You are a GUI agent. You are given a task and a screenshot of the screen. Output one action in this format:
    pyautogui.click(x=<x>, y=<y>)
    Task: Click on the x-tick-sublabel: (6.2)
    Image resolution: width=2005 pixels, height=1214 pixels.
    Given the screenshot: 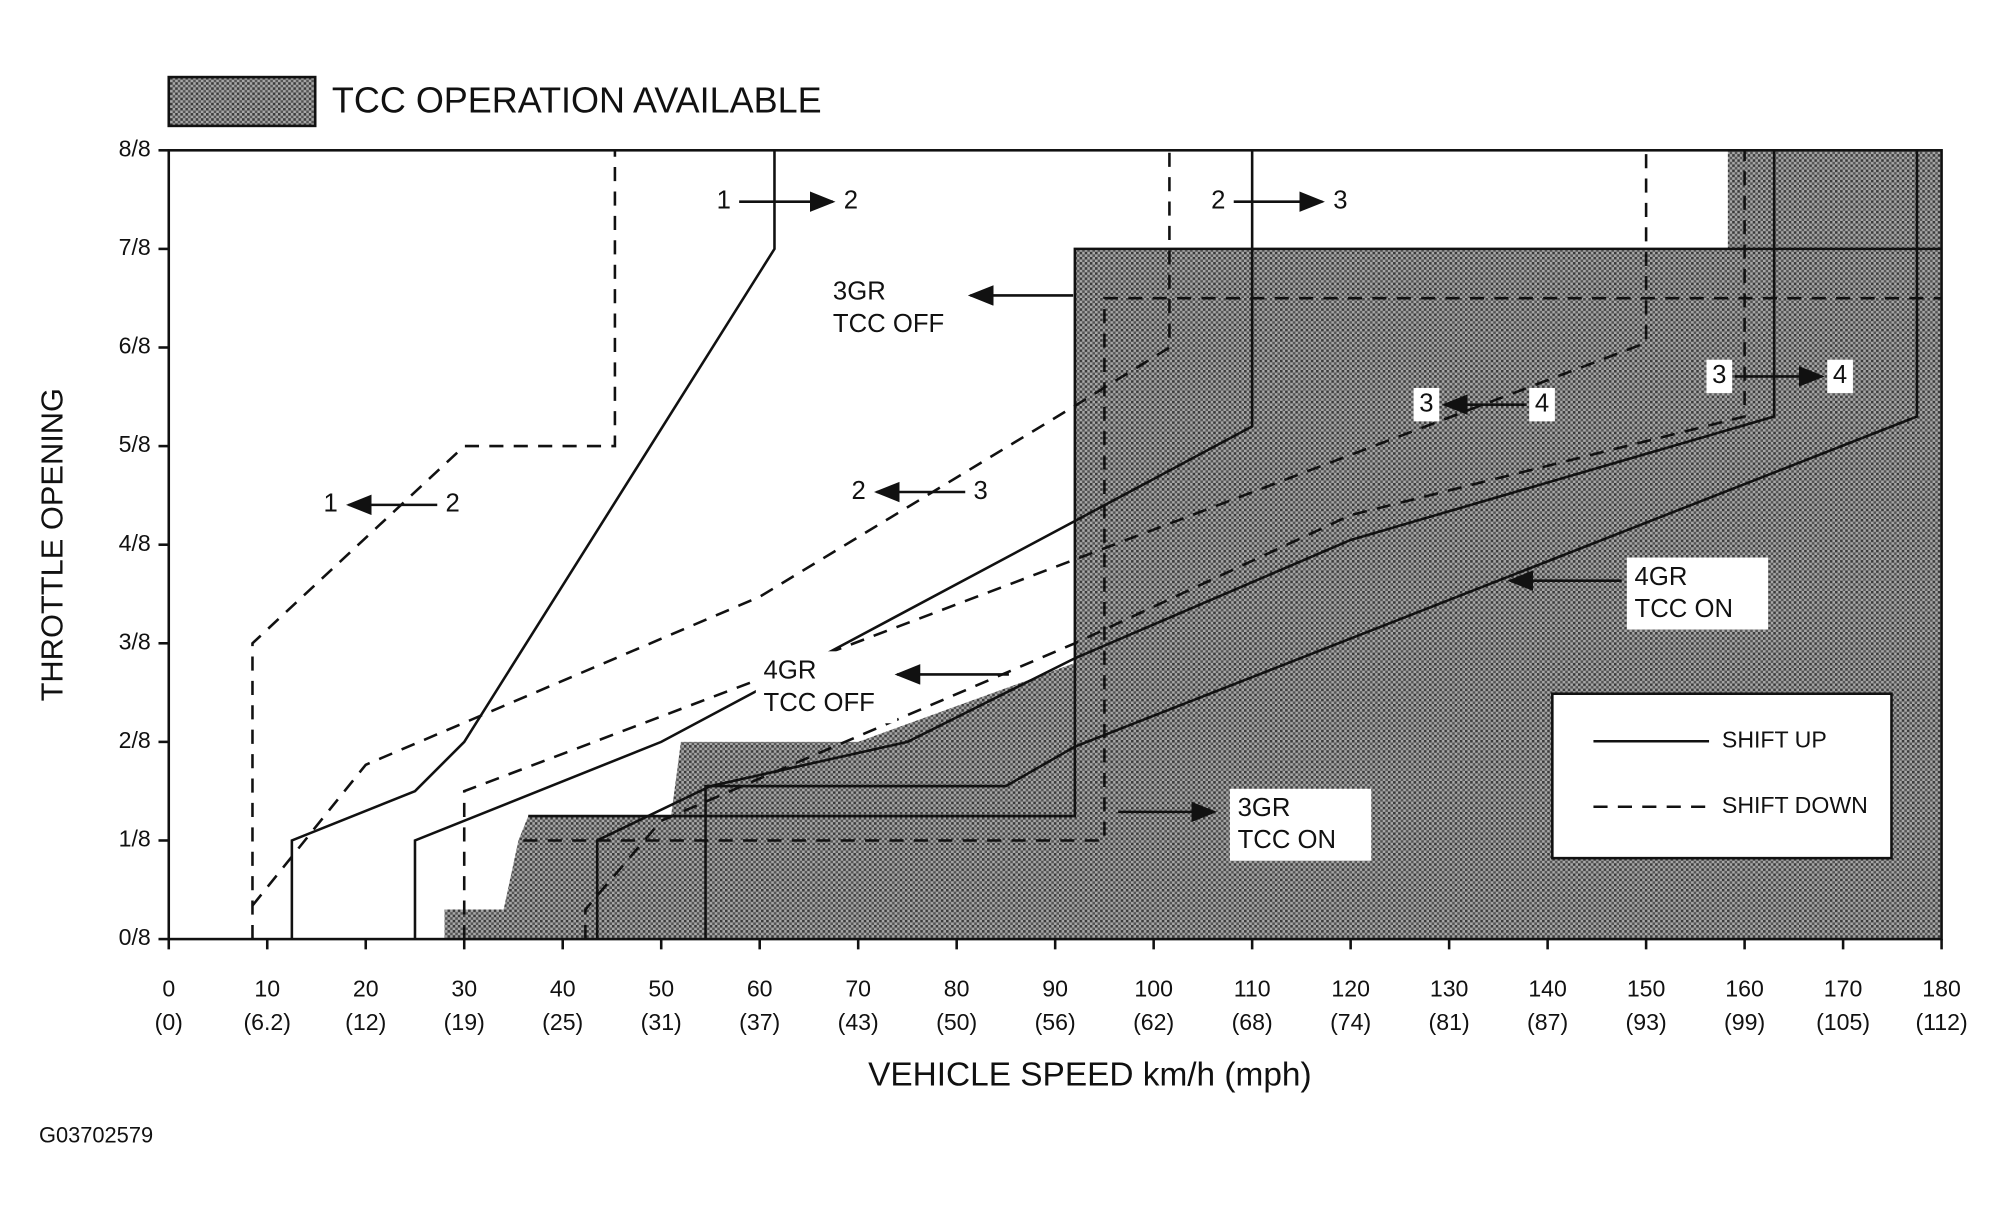 What is the action you would take?
    pyautogui.click(x=267, y=1022)
    